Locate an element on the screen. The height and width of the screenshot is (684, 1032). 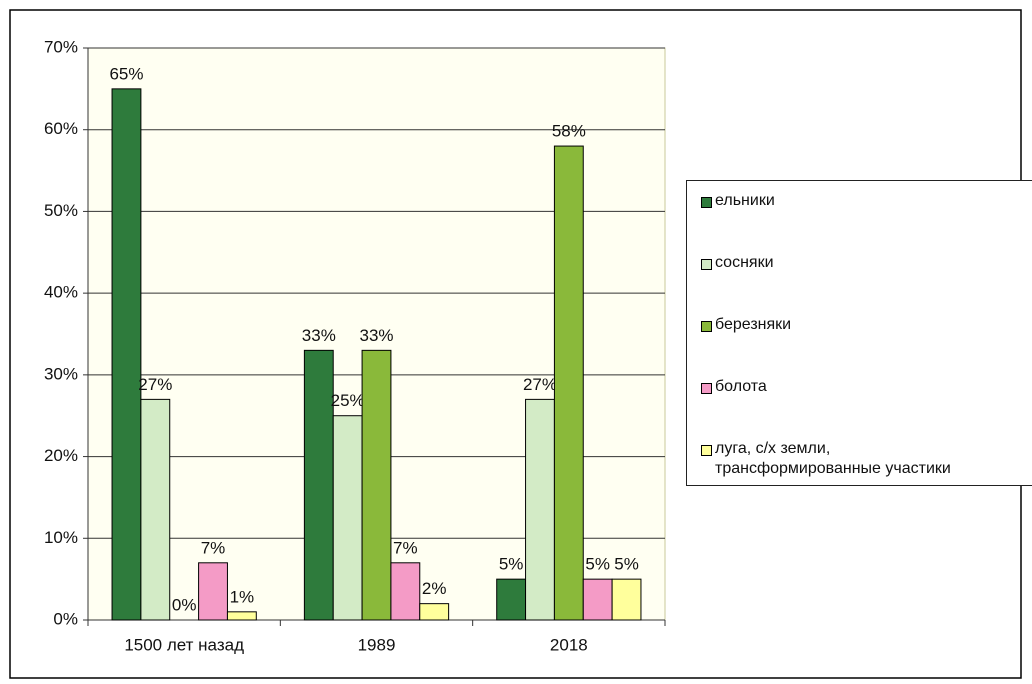
data-label: 2% is located at coordinates (434, 588).